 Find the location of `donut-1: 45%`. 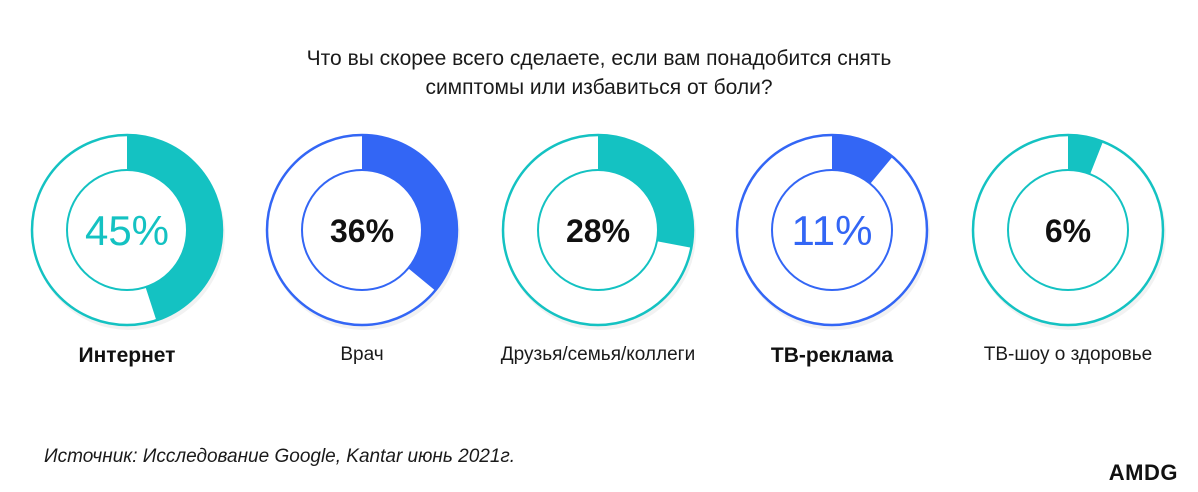

donut-1: 45% is located at coordinates (127, 231).